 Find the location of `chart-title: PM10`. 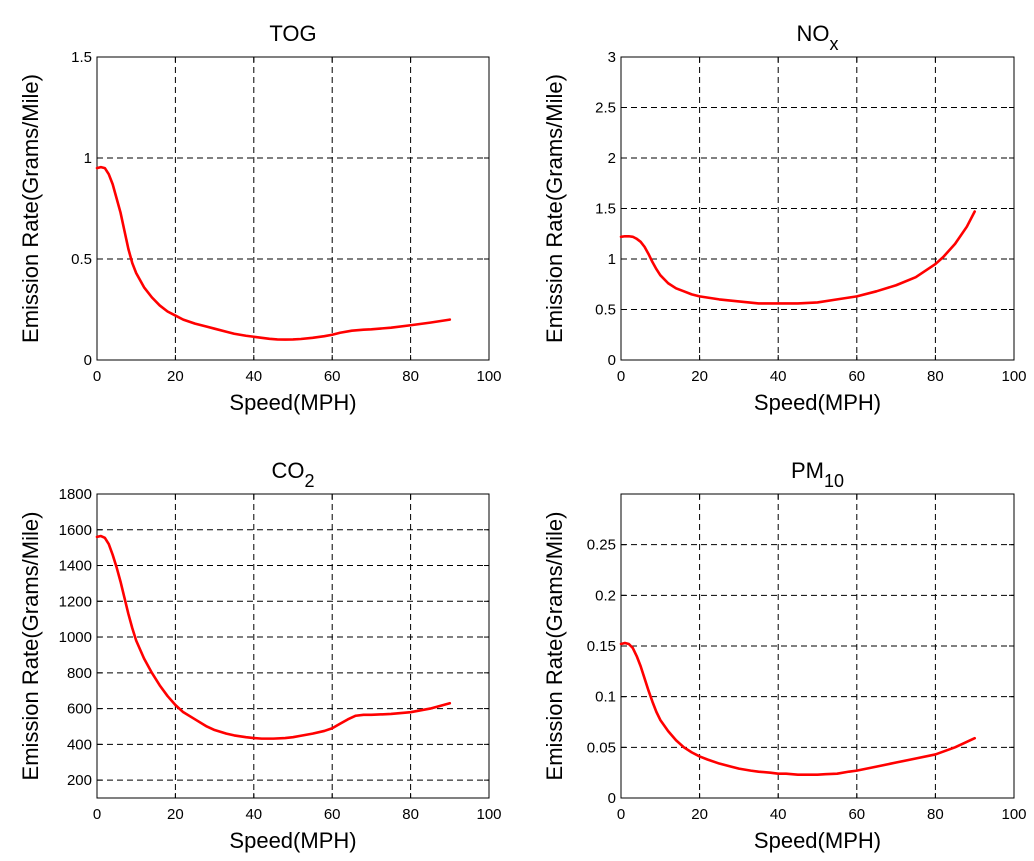

chart-title: PM10 is located at coordinates (817, 474).